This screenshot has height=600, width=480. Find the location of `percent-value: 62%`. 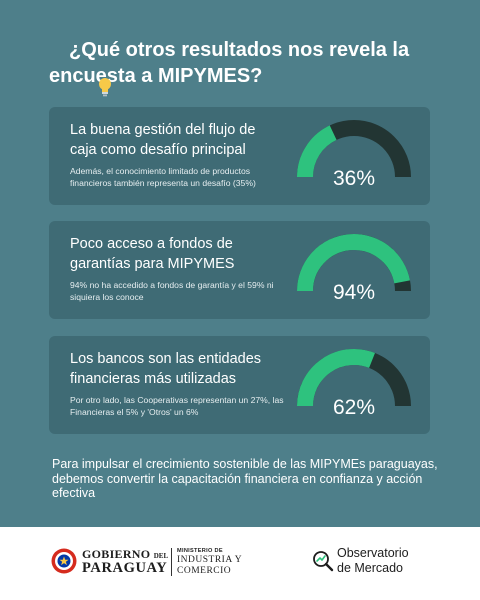

percent-value: 62% is located at coordinates (354, 407).